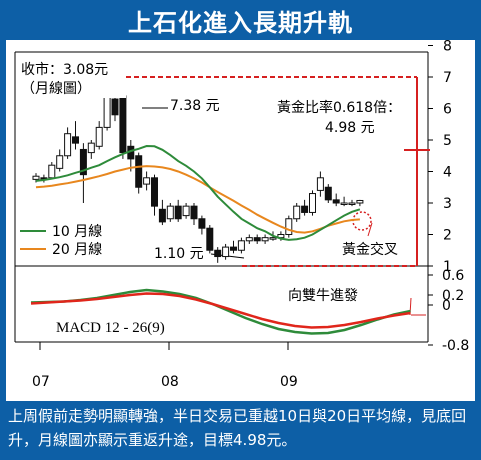 This screenshot has height=460, width=481. I want to click on macd-y-tick-label: 0.6, so click(453, 276).